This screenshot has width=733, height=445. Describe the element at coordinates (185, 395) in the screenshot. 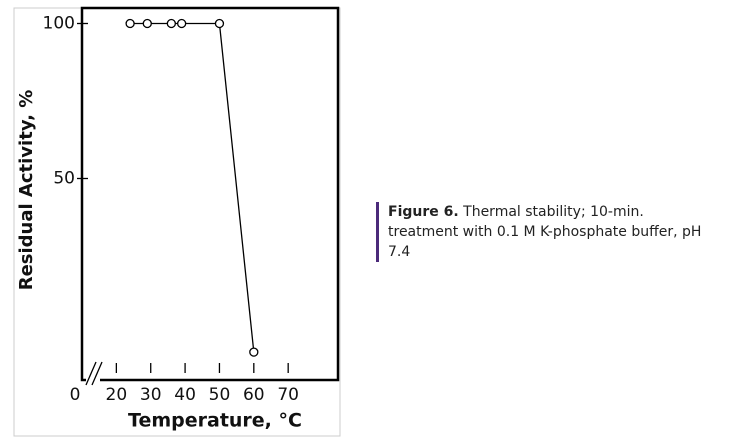

I see `x-tick-label: 40` at that location.